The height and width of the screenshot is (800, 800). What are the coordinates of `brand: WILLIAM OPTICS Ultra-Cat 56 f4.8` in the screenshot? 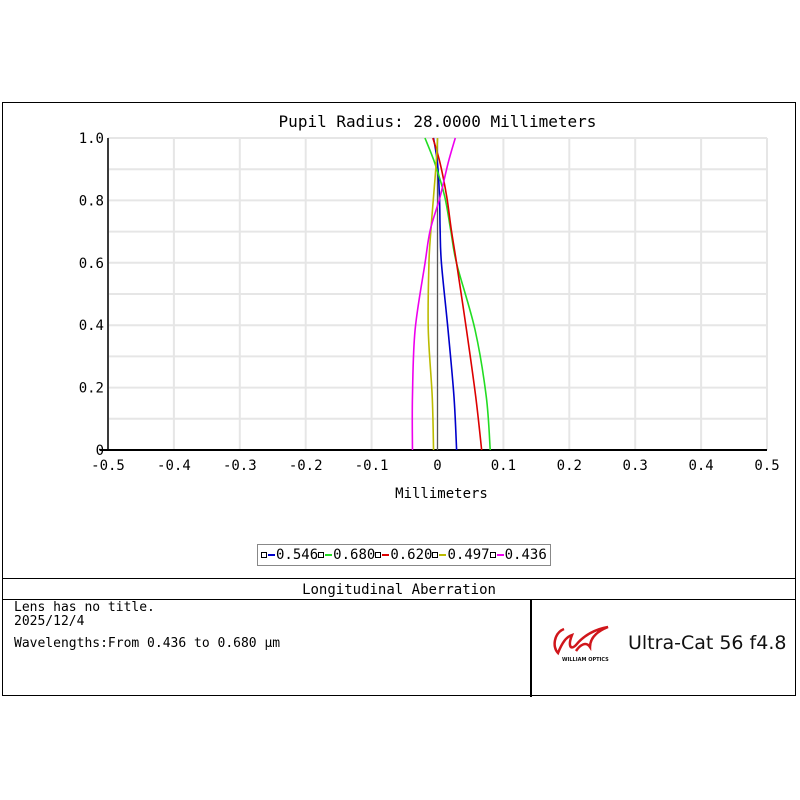 It's located at (668, 643).